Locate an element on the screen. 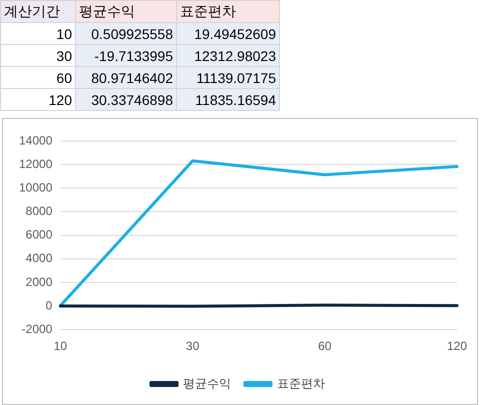 The height and width of the screenshot is (405, 480). text: 12312.98023 is located at coordinates (228, 55).